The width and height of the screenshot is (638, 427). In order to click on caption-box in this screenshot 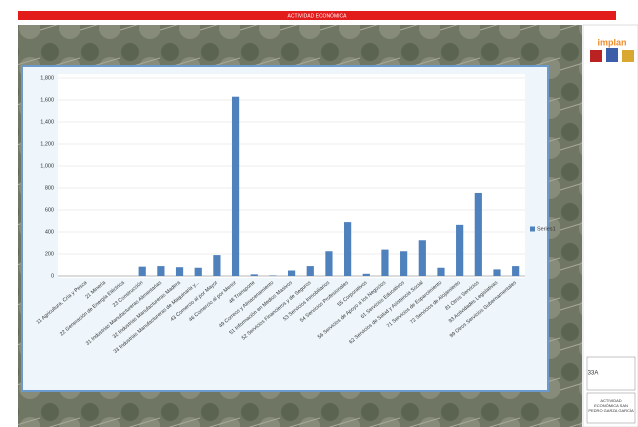, I will do `click(611, 408)`.